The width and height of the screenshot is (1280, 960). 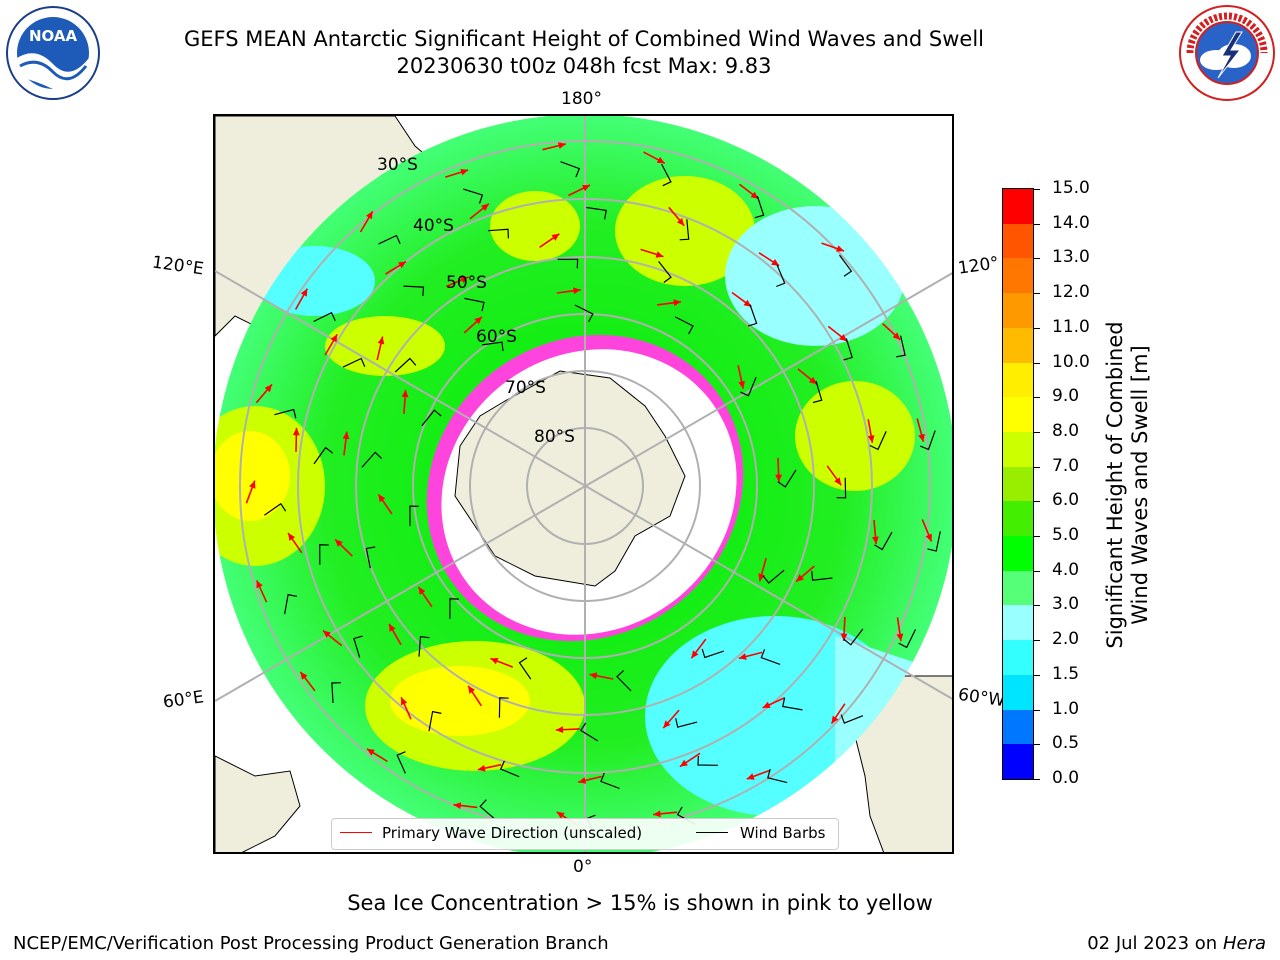 What do you see at coordinates (978, 266) in the screenshot?
I see `lon-label-right-upper: 120°` at bounding box center [978, 266].